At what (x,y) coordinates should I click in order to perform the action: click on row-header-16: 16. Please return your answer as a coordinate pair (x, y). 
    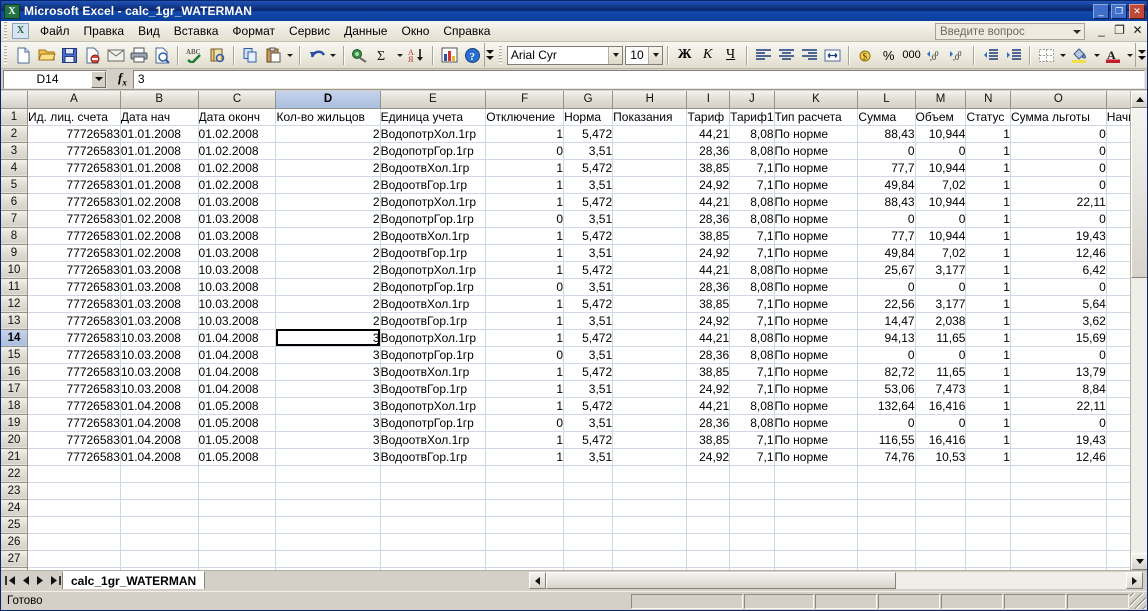
    Looking at the image, I should click on (15, 372).